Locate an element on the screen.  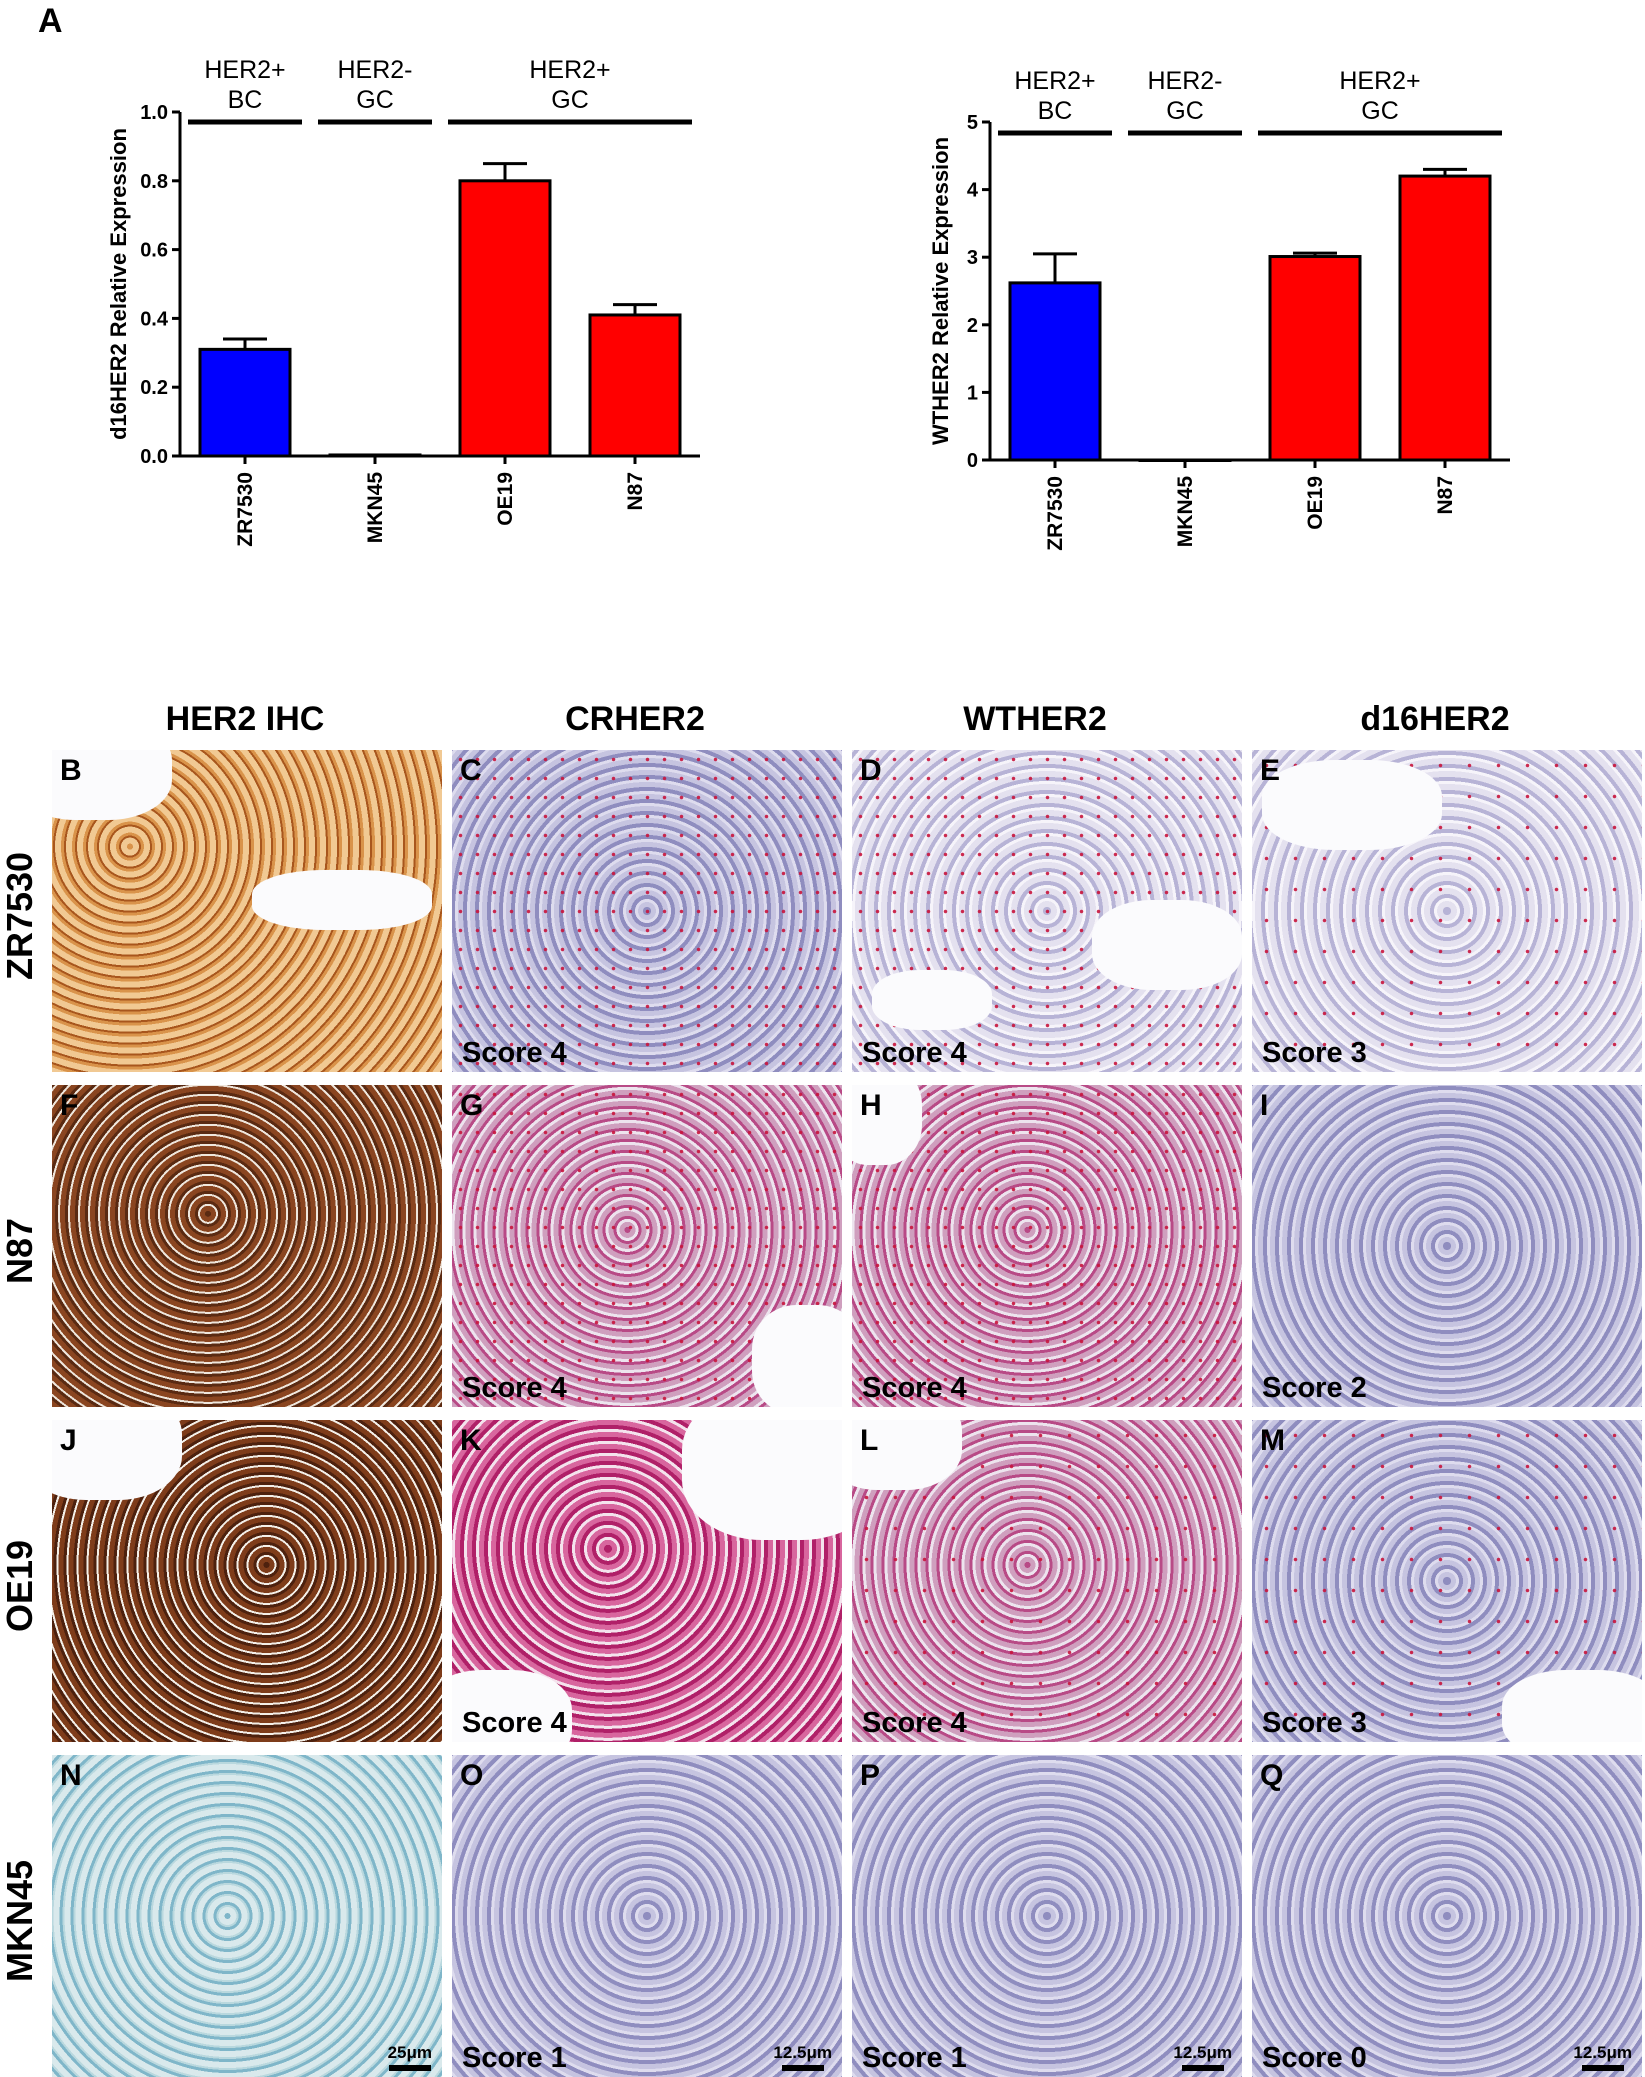
score-label: Score 2 is located at coordinates (1314, 1388).